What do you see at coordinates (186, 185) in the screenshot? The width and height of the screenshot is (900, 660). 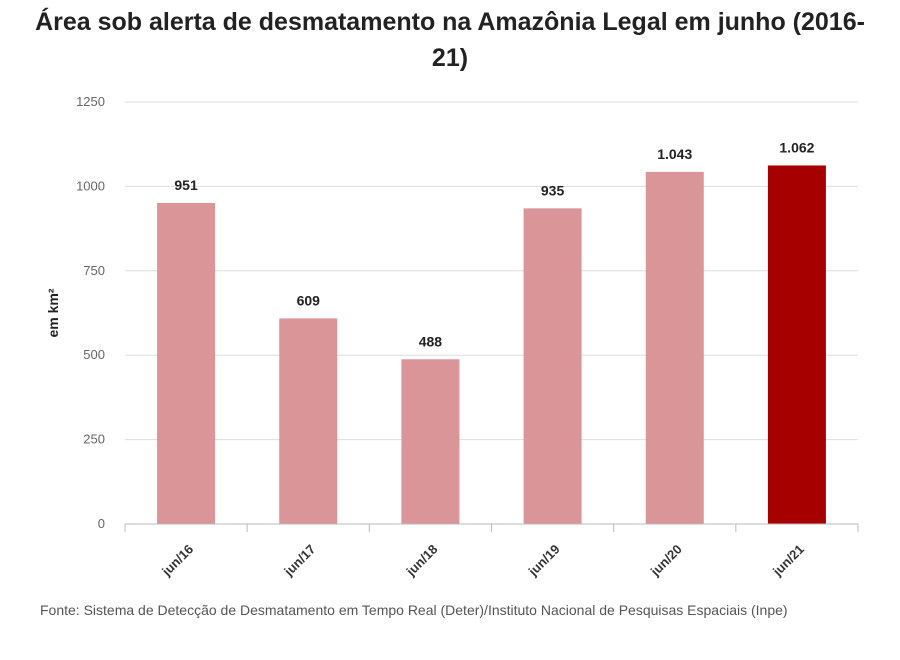 I see `data-label: 951` at bounding box center [186, 185].